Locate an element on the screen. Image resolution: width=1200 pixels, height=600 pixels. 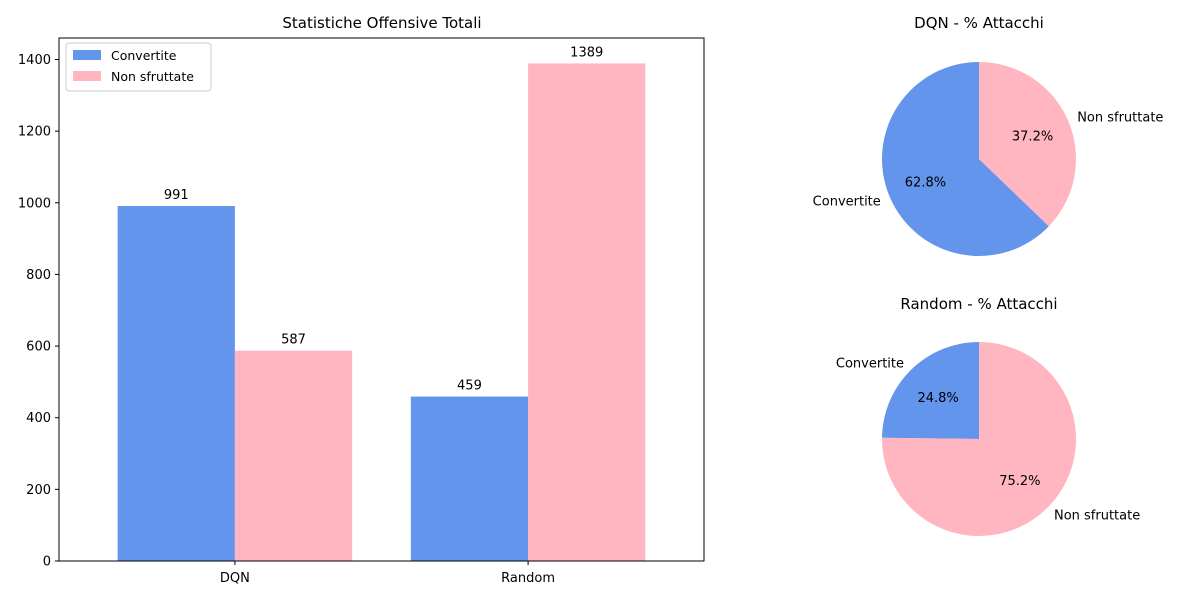
legend-swatch-non-sfruttate is located at coordinates (87, 76).